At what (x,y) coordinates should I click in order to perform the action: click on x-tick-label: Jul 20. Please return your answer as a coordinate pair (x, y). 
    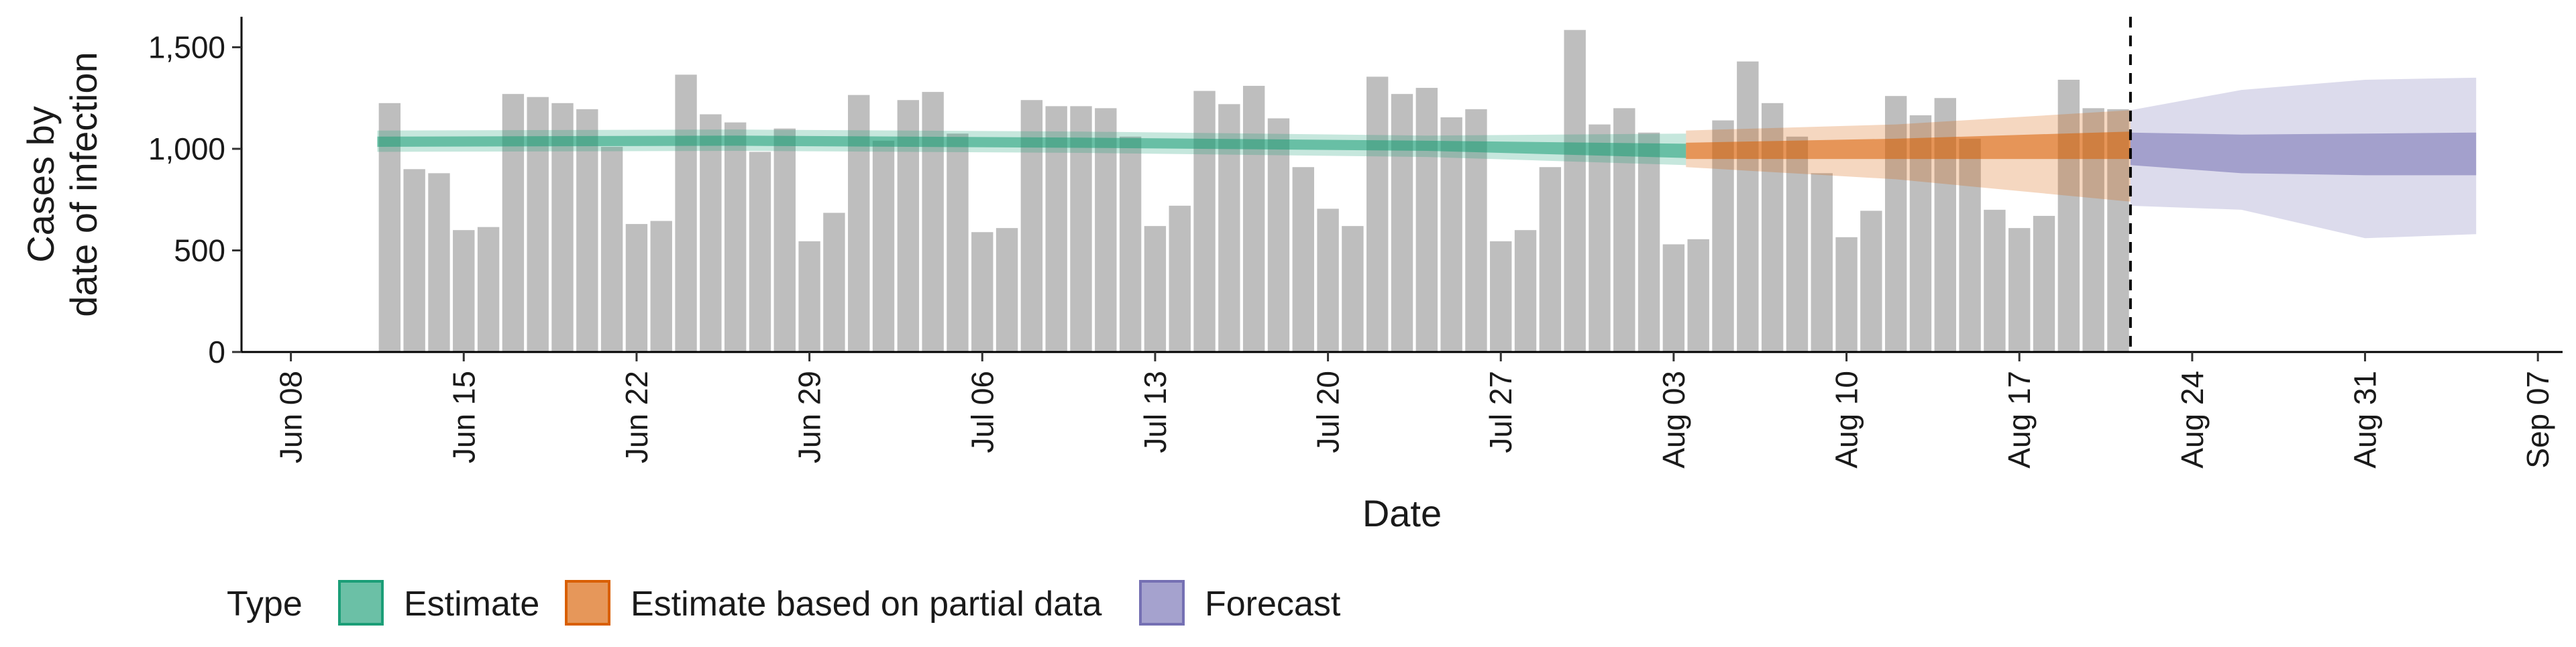
    Looking at the image, I should click on (1328, 412).